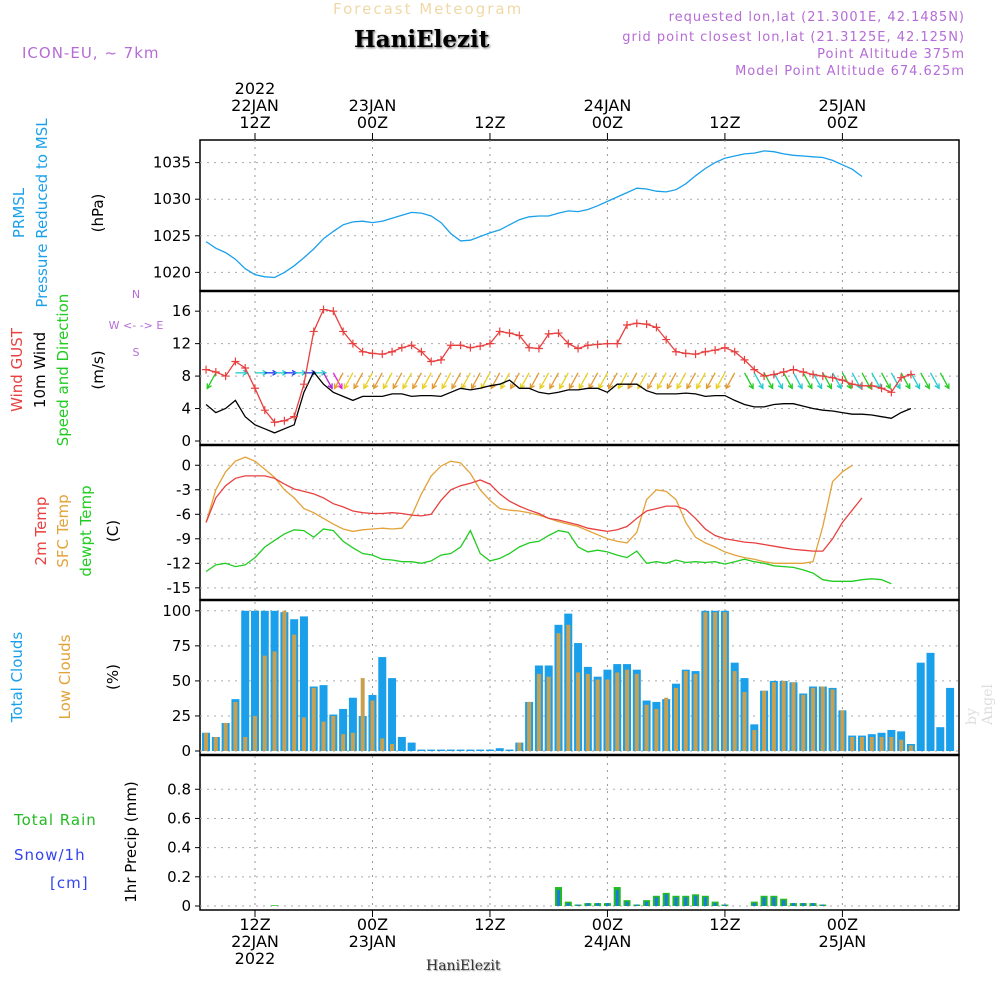 The height and width of the screenshot is (1000, 1000). I want to click on time-label-top: 2022, so click(255, 88).